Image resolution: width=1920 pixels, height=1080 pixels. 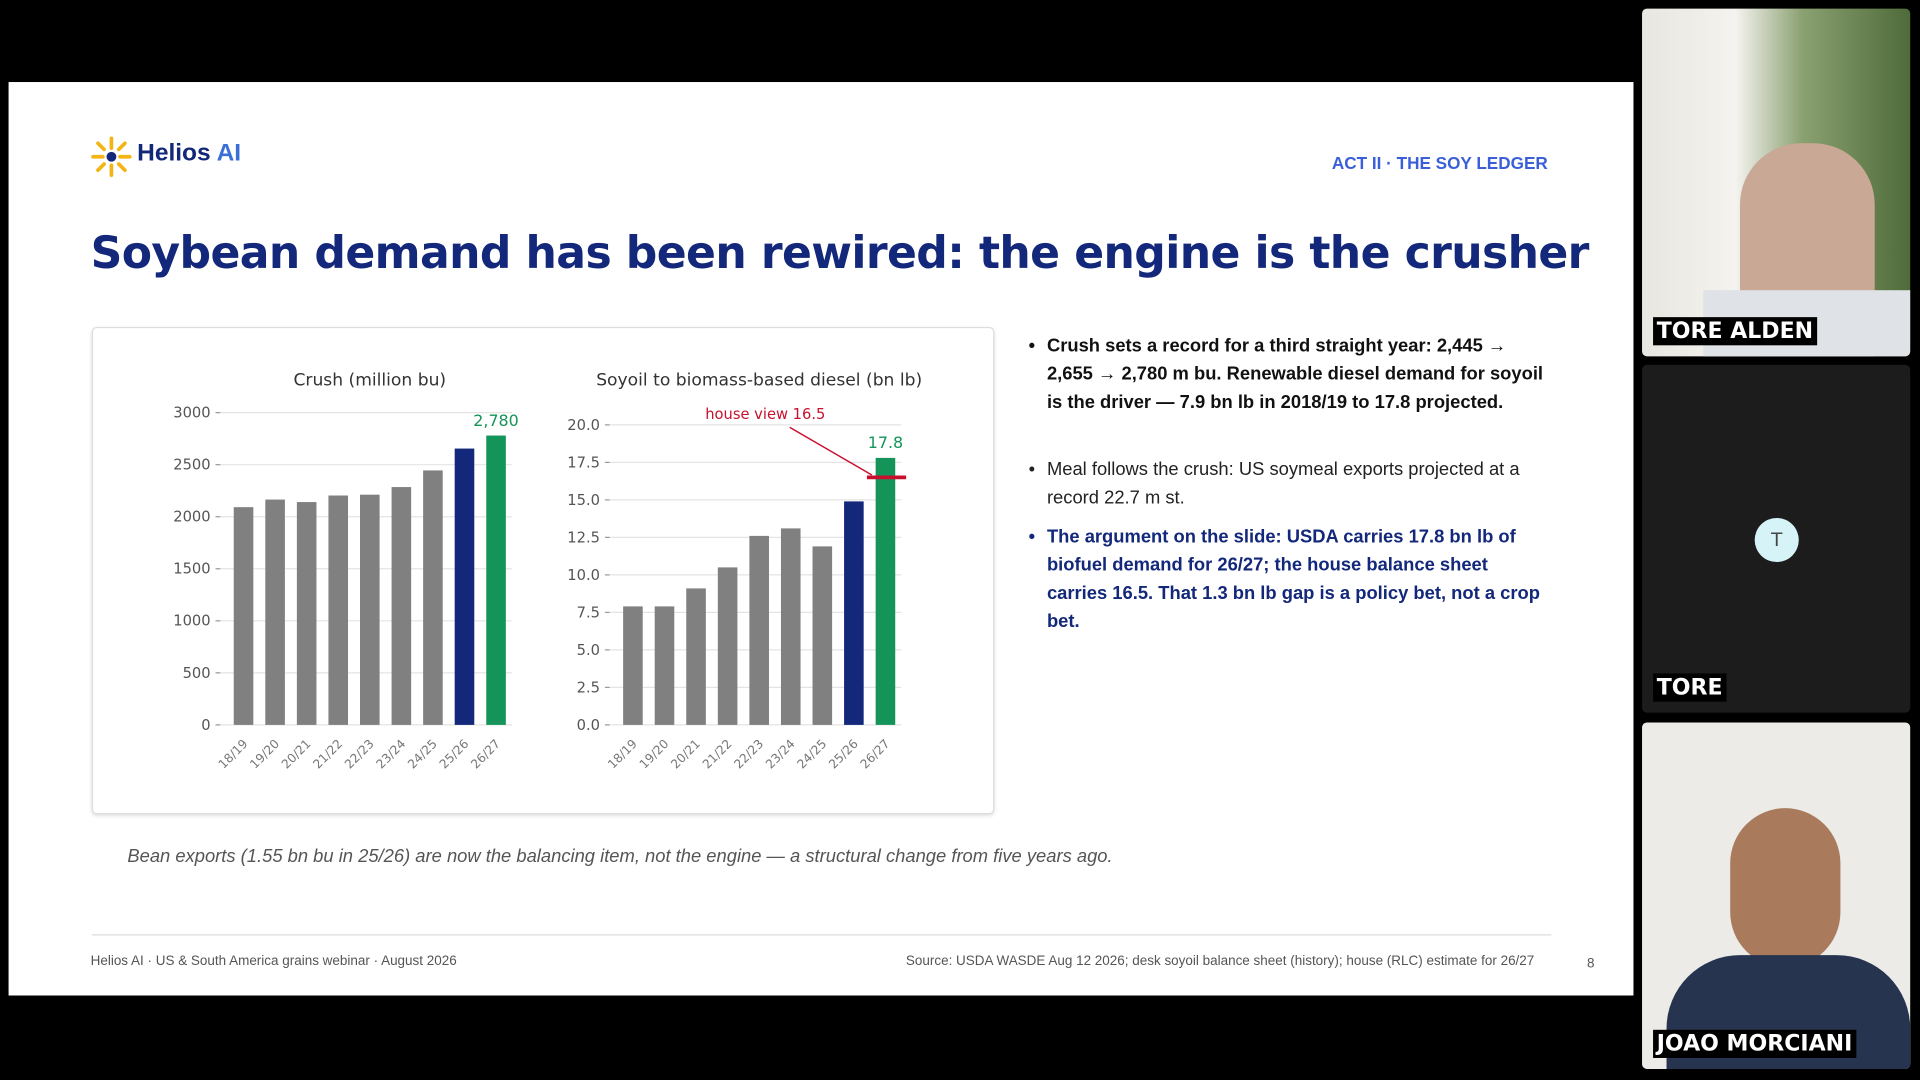 I want to click on y-tick-label: 2.5, so click(x=588, y=687).